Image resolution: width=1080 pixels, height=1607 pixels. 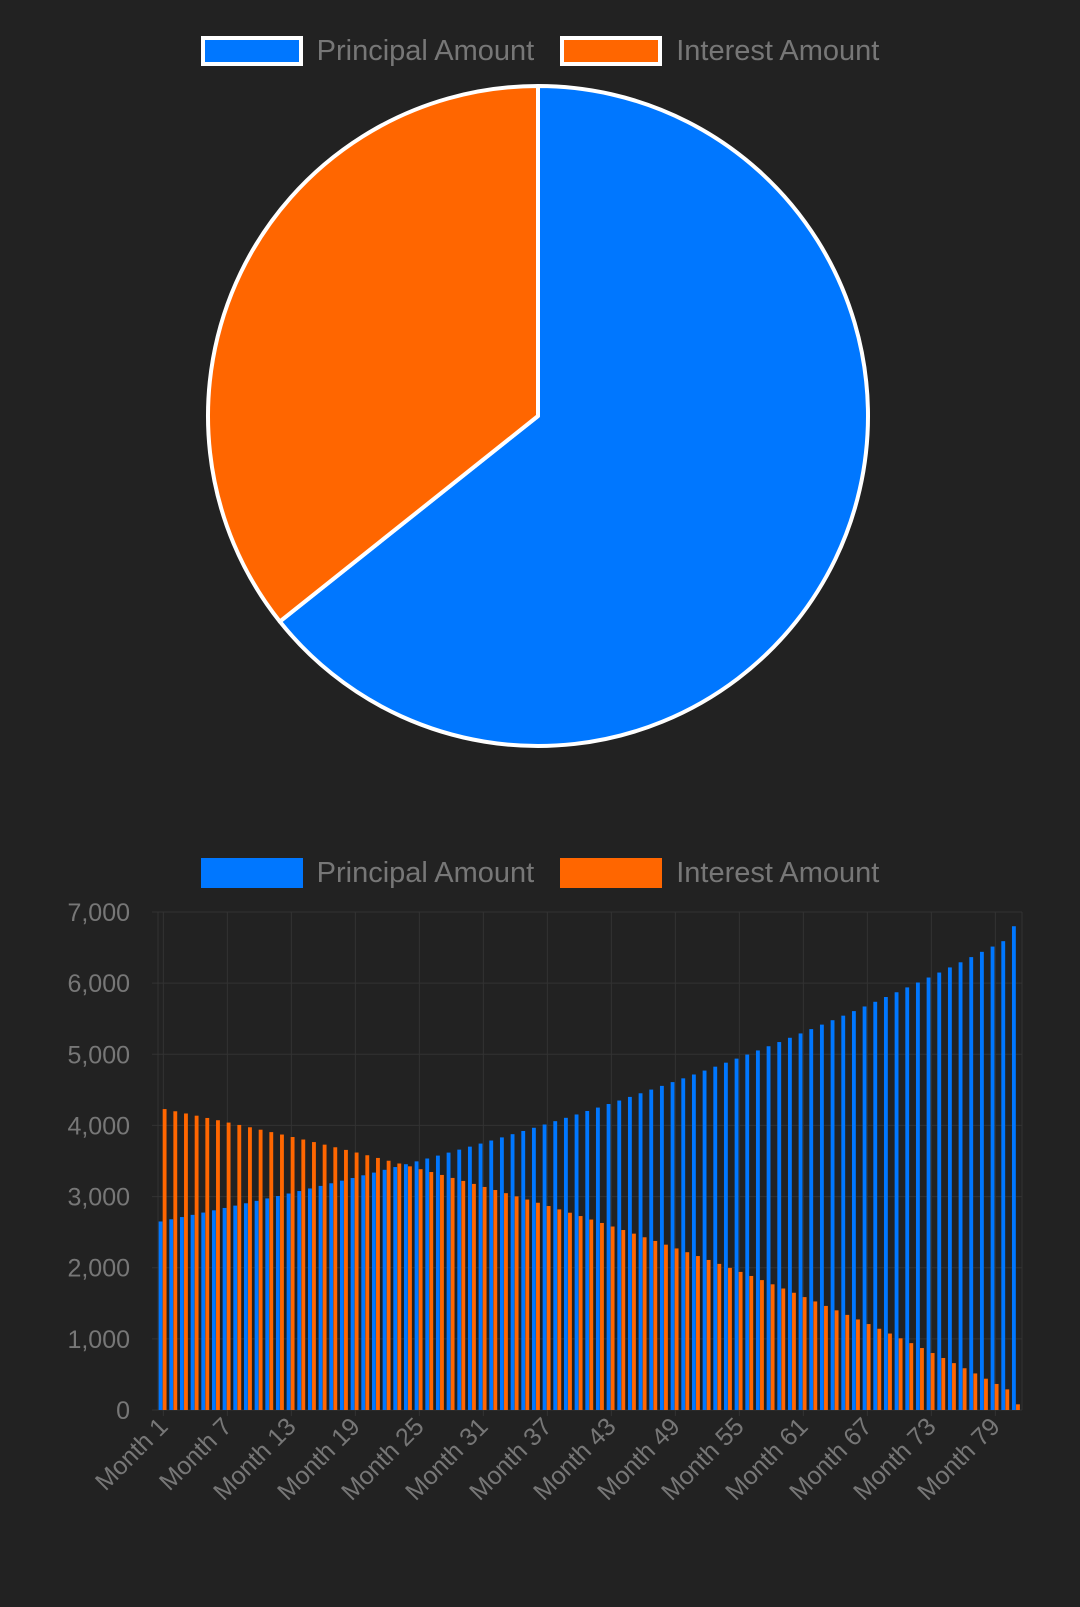 What do you see at coordinates (367, 873) in the screenshot?
I see `bar-legend-item-principal: Principal Amount` at bounding box center [367, 873].